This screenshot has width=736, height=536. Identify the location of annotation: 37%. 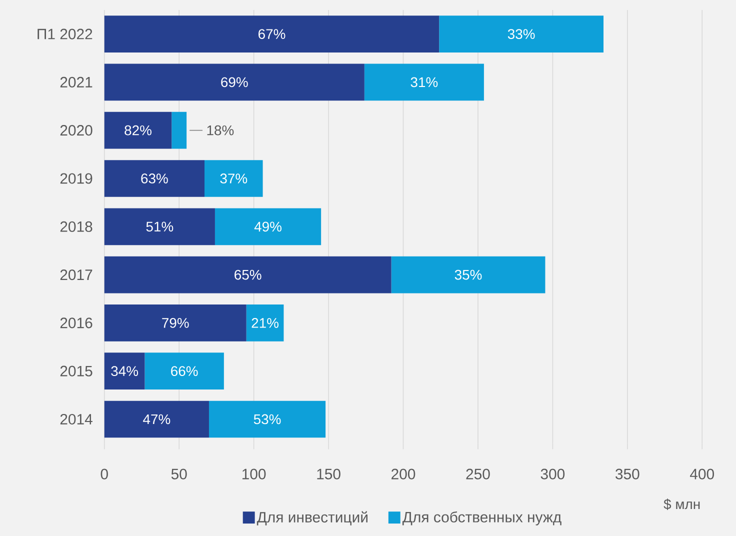
(234, 179).